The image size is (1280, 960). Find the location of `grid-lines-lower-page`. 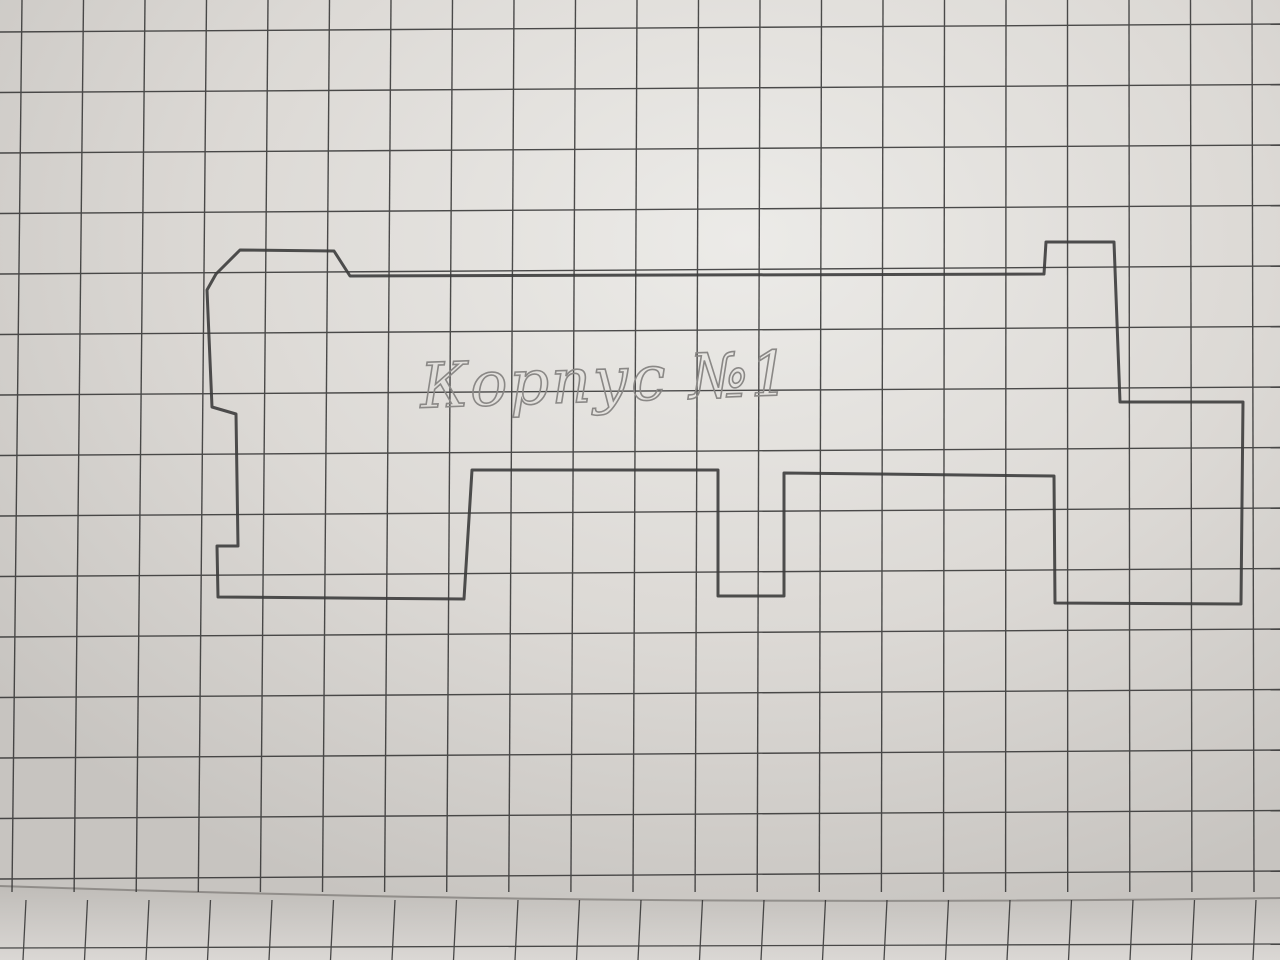

grid-lines-lower-page is located at coordinates (640, 929).